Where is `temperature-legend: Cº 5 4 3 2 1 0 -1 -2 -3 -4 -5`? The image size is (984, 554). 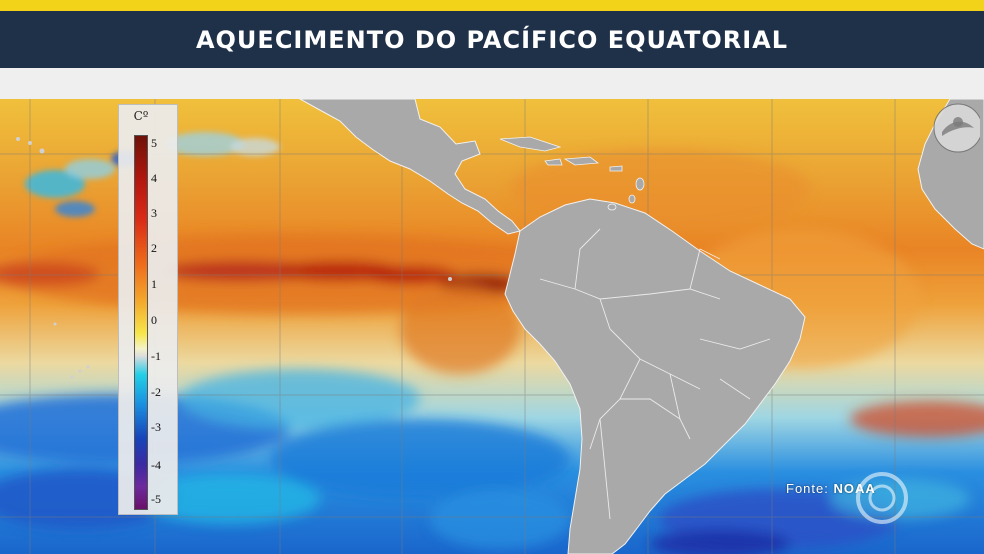 temperature-legend: Cº 5 4 3 2 1 0 -1 -2 -3 -4 -5 is located at coordinates (148, 309).